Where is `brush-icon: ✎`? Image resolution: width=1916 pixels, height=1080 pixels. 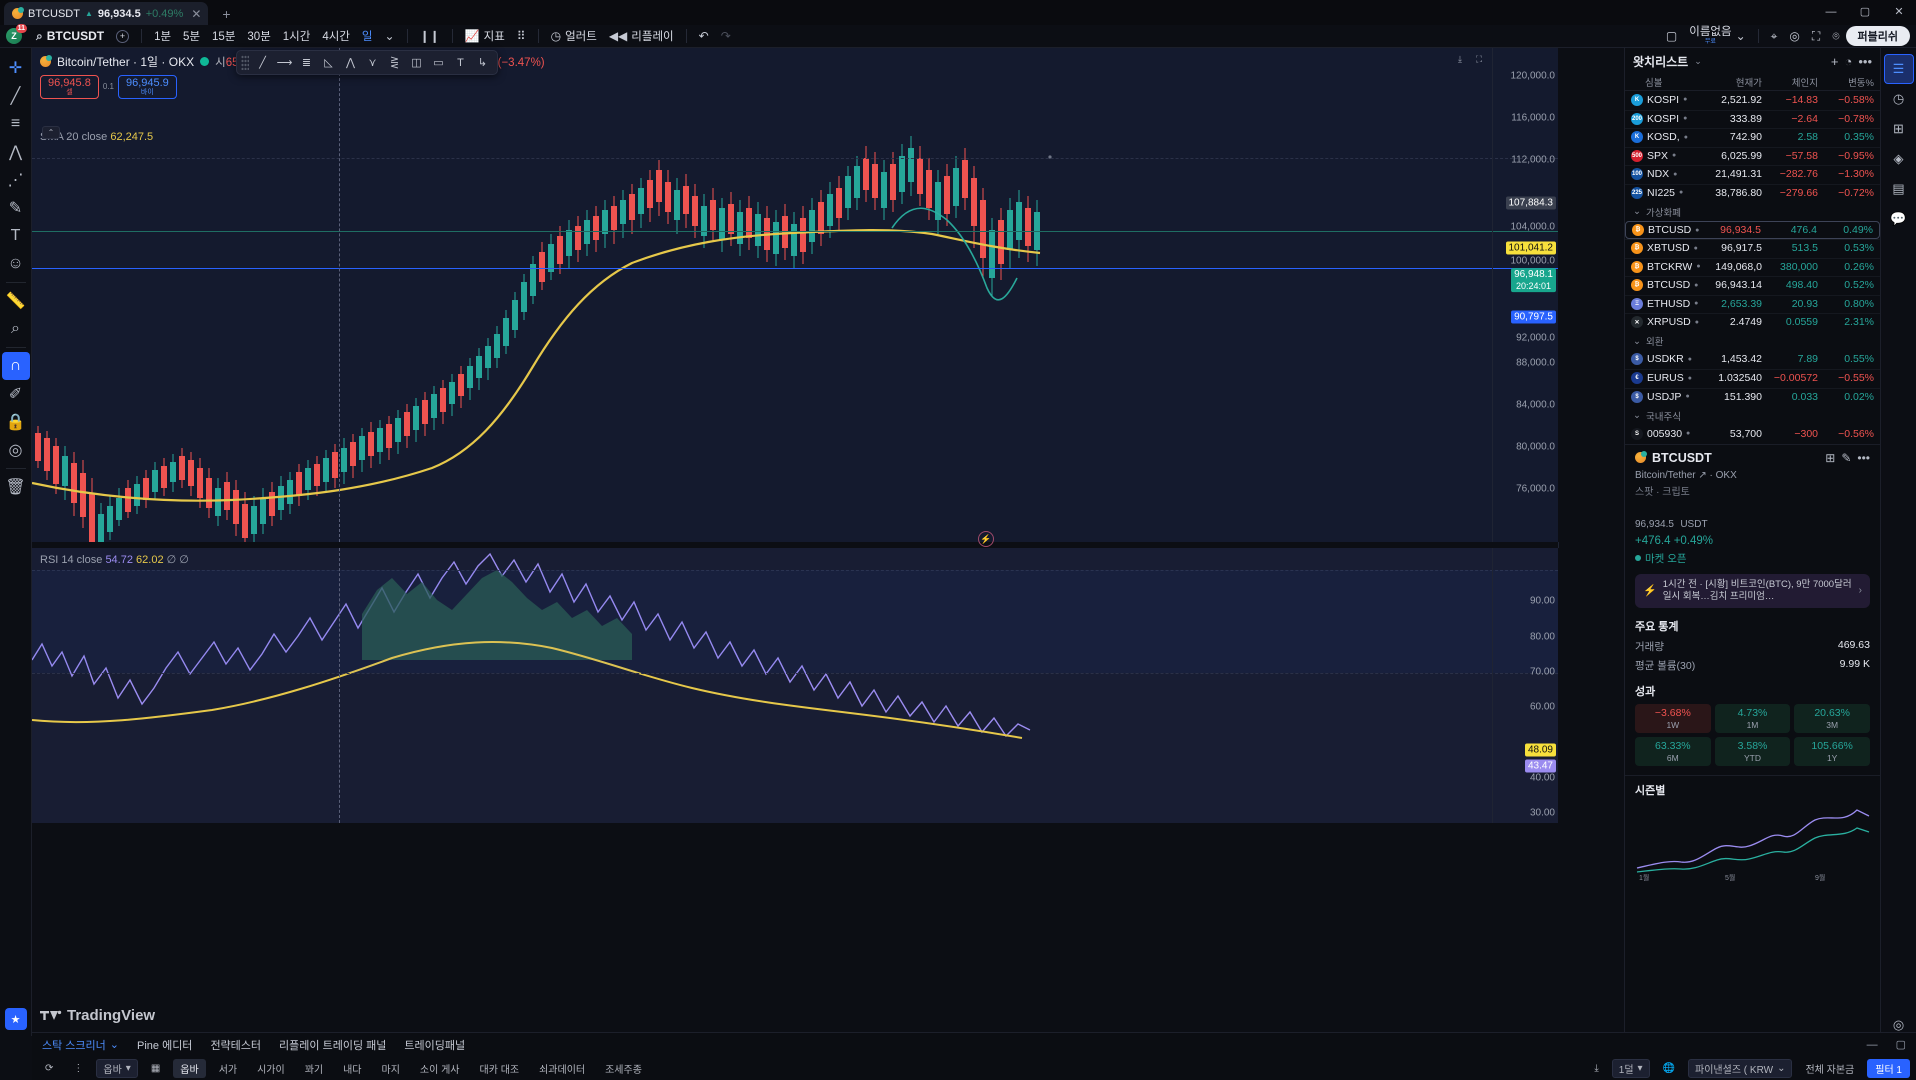 brush-icon: ✎ is located at coordinates (15, 208).